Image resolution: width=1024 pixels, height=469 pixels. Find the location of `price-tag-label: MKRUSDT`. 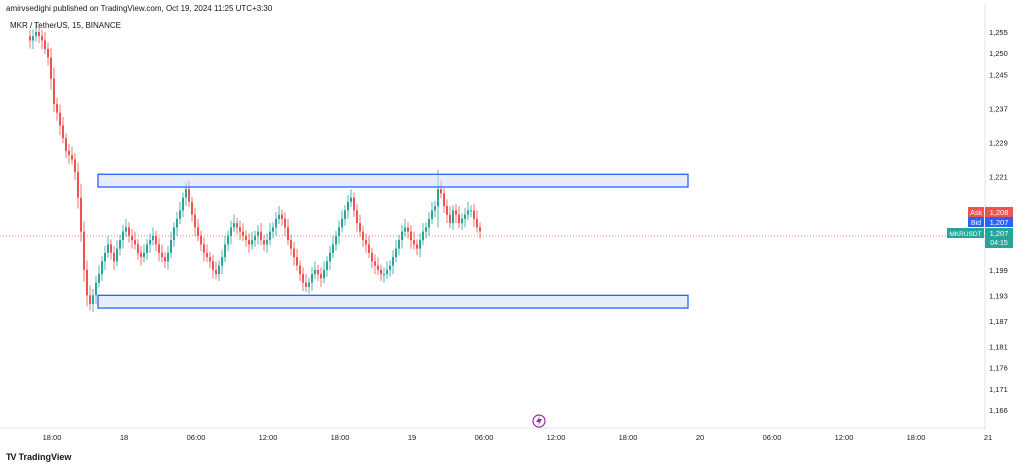

price-tag-label: MKRUSDT is located at coordinates (965, 234).